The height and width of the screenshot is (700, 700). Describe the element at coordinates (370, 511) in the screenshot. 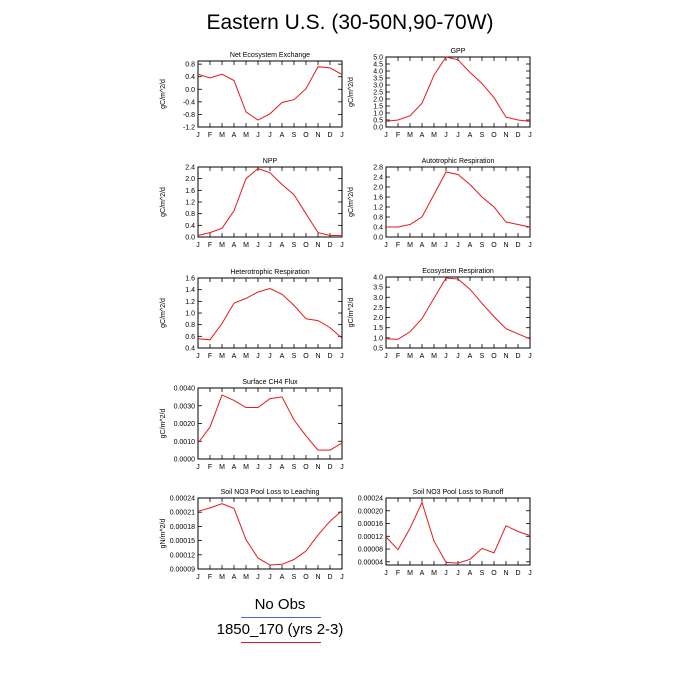

I see `y-tick-label: 0.00020` at that location.